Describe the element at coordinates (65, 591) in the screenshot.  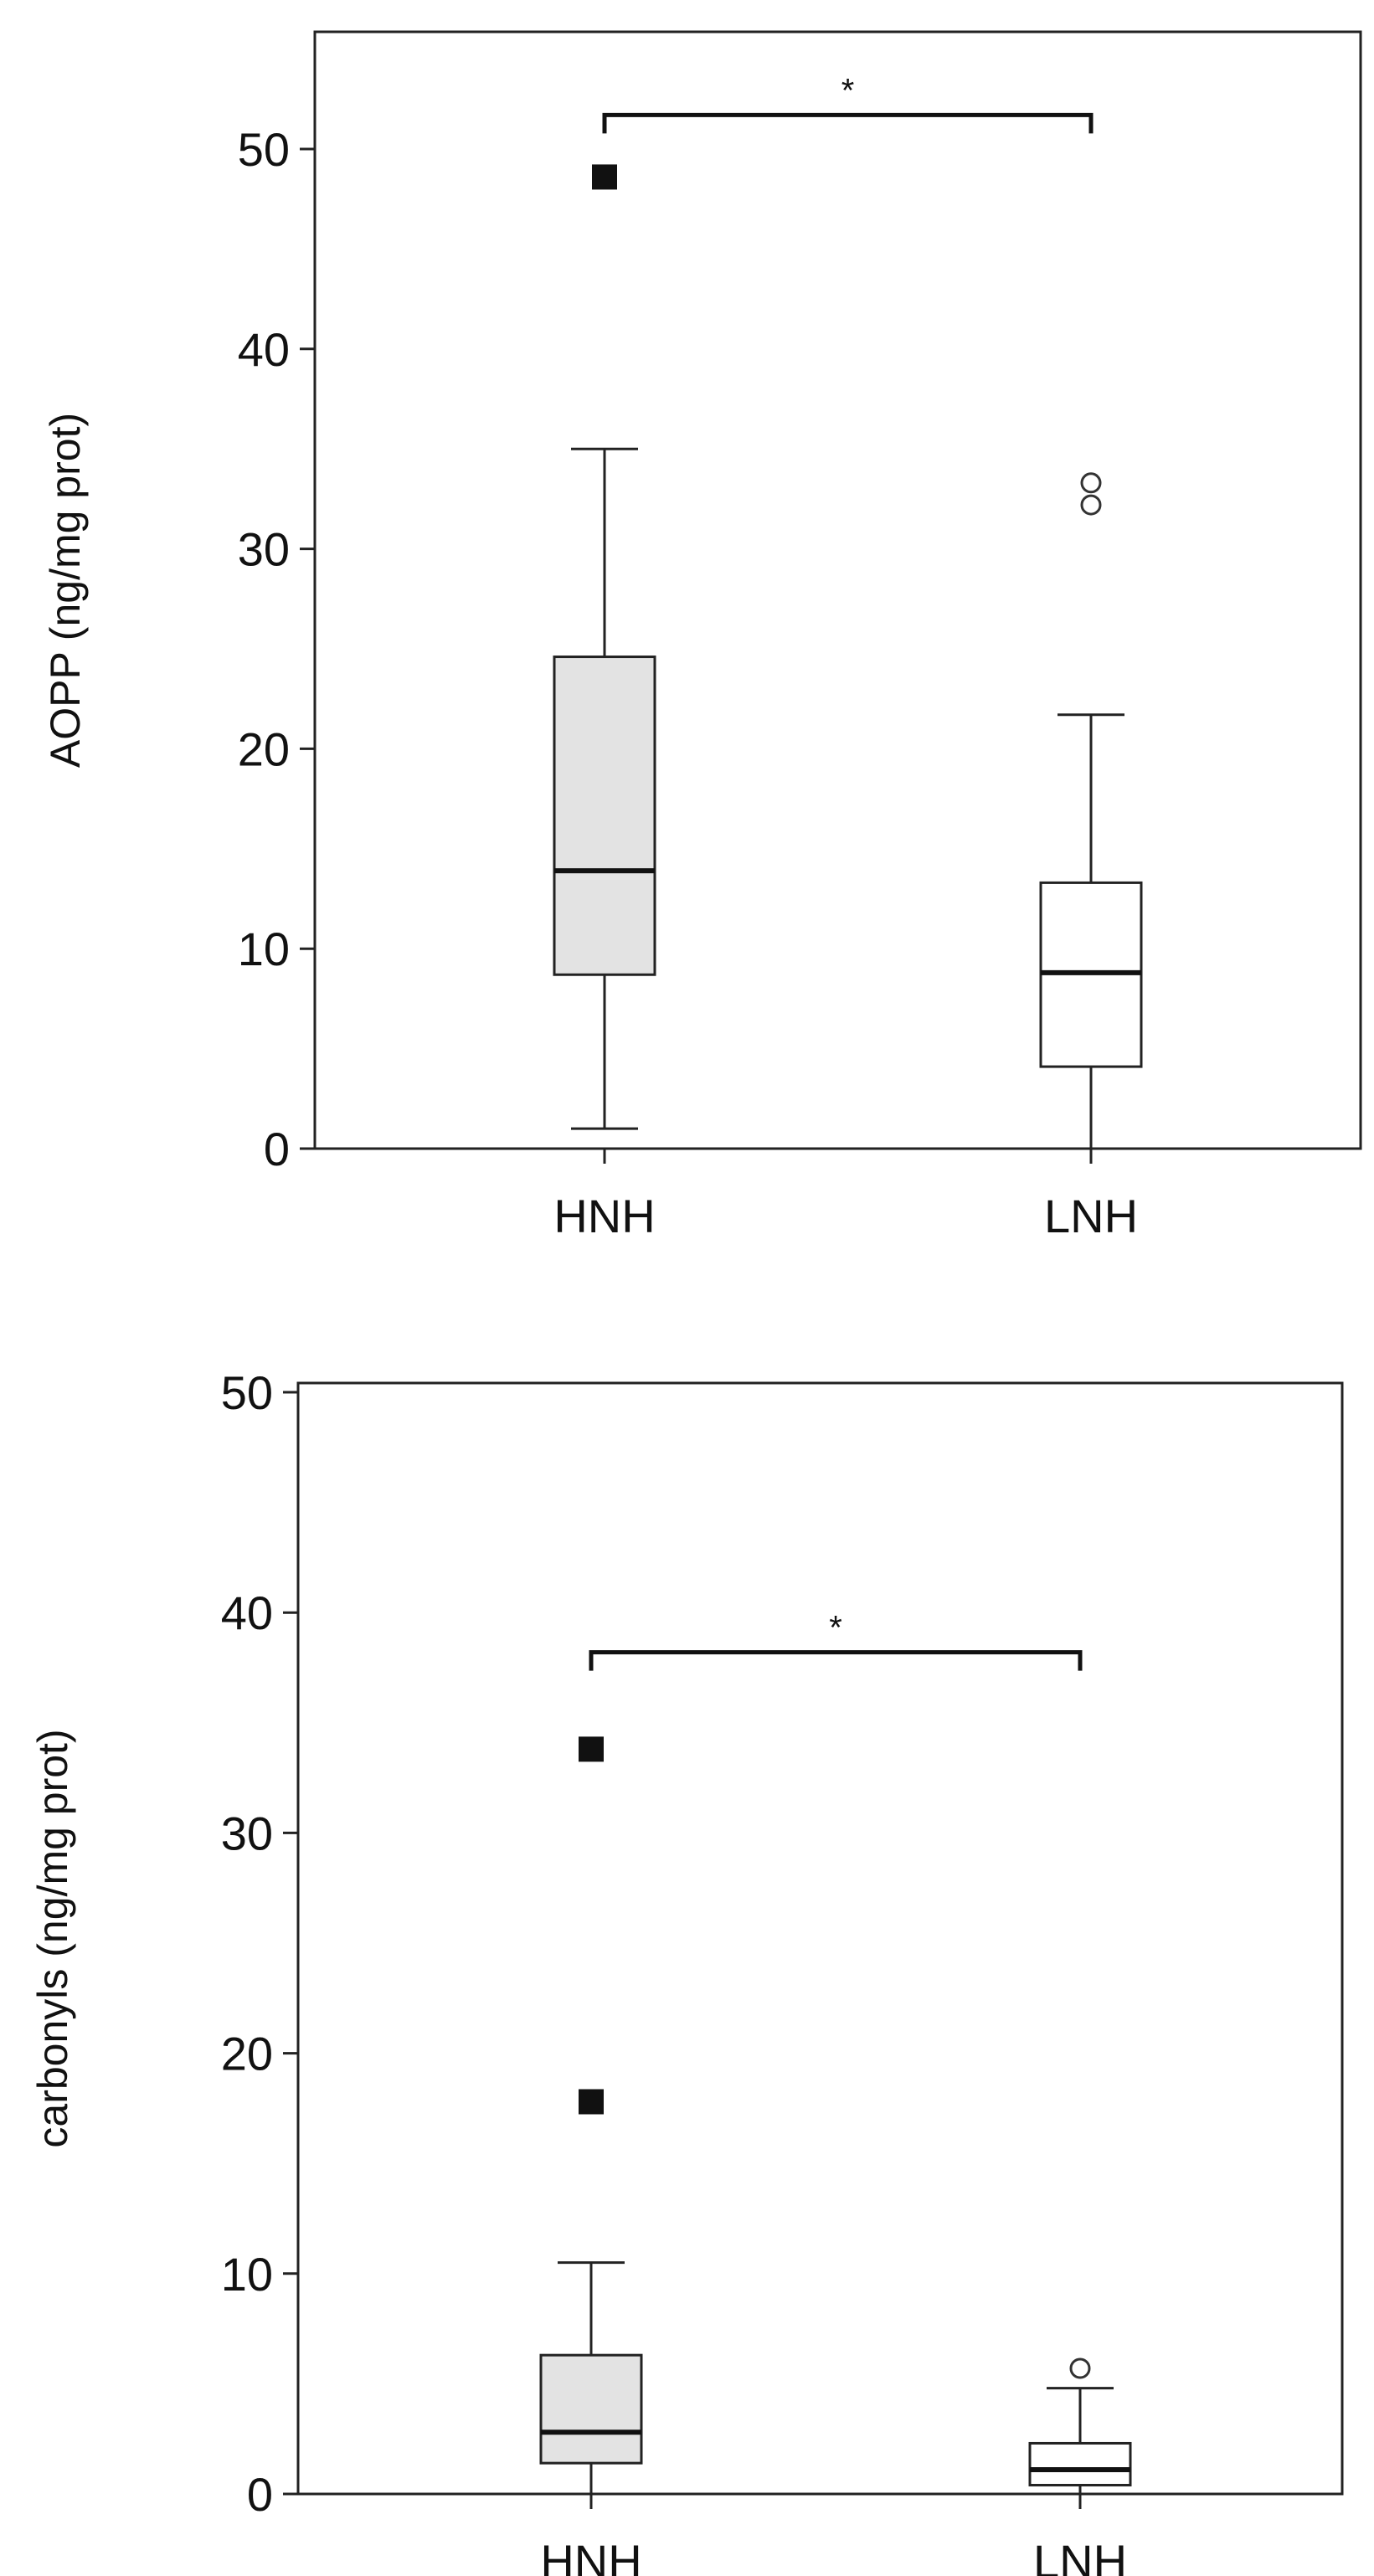
I see `y-axis-title: AOPP (ng/mg prot)` at that location.